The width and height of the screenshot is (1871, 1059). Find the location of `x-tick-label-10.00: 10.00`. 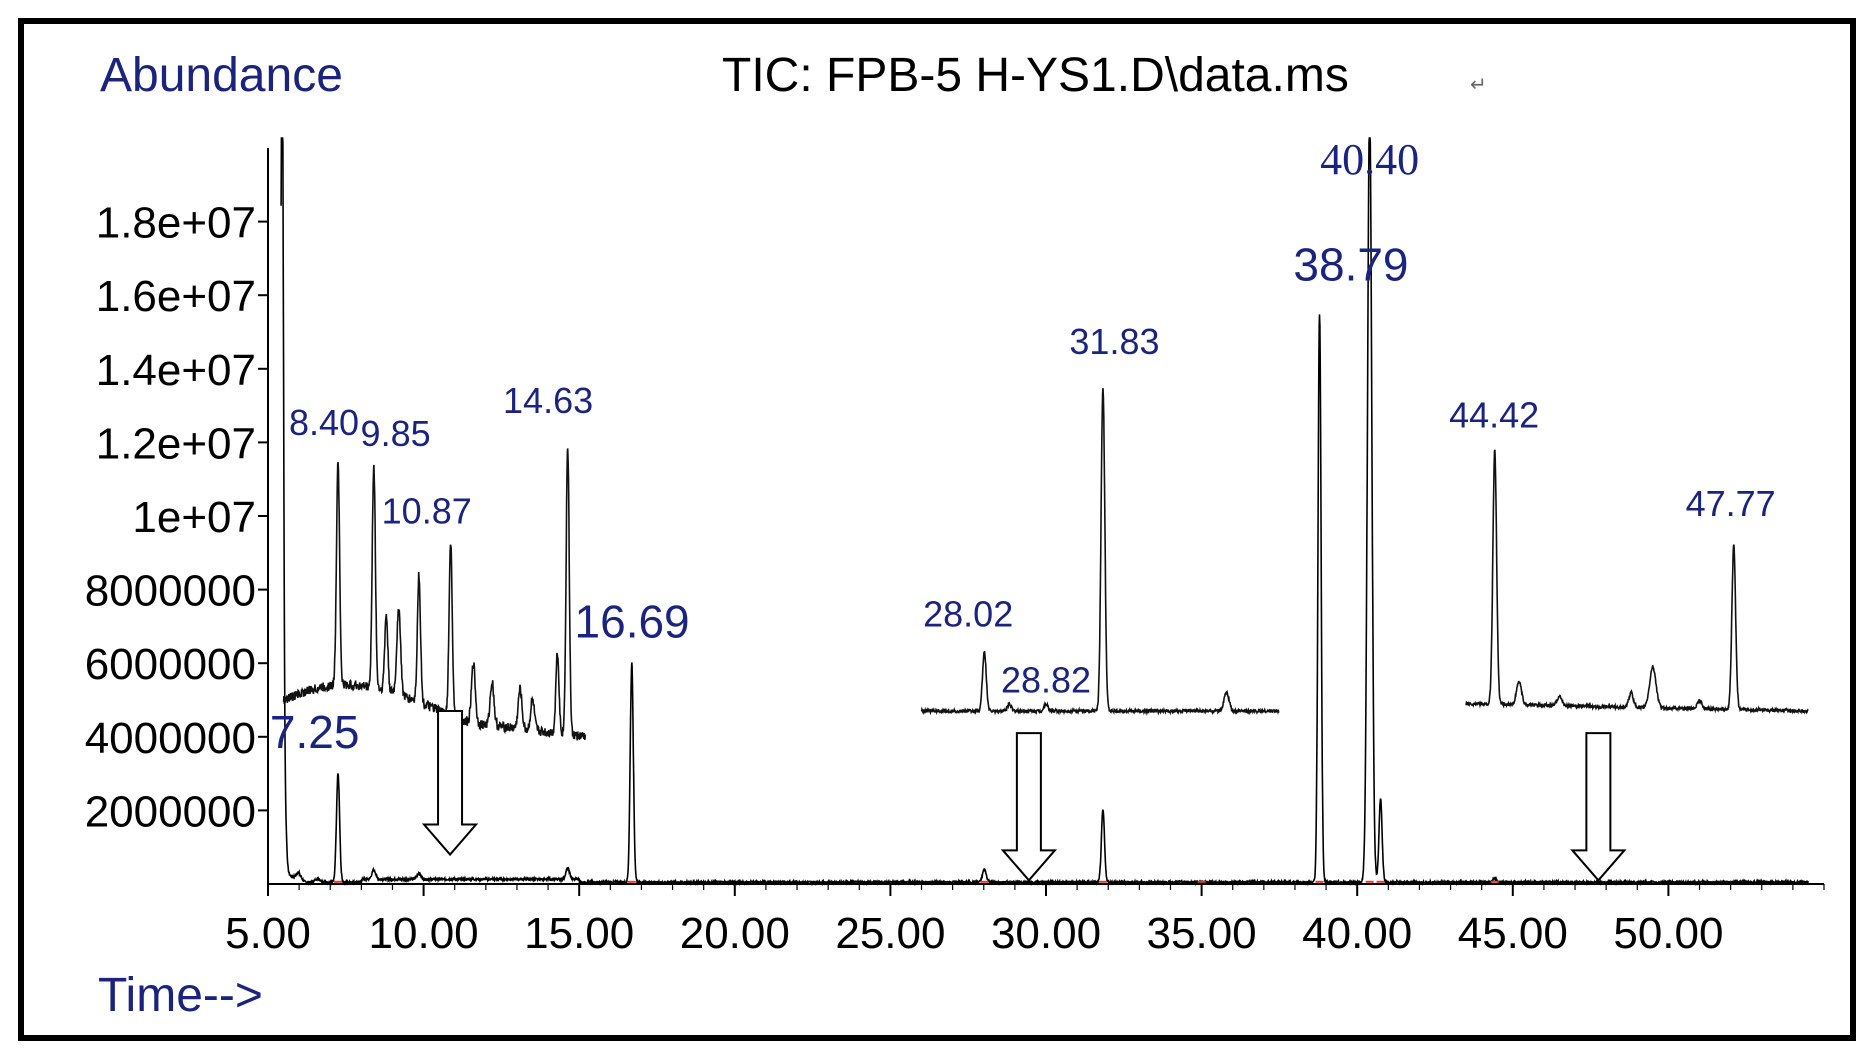

x-tick-label-10.00: 10.00 is located at coordinates (424, 933).